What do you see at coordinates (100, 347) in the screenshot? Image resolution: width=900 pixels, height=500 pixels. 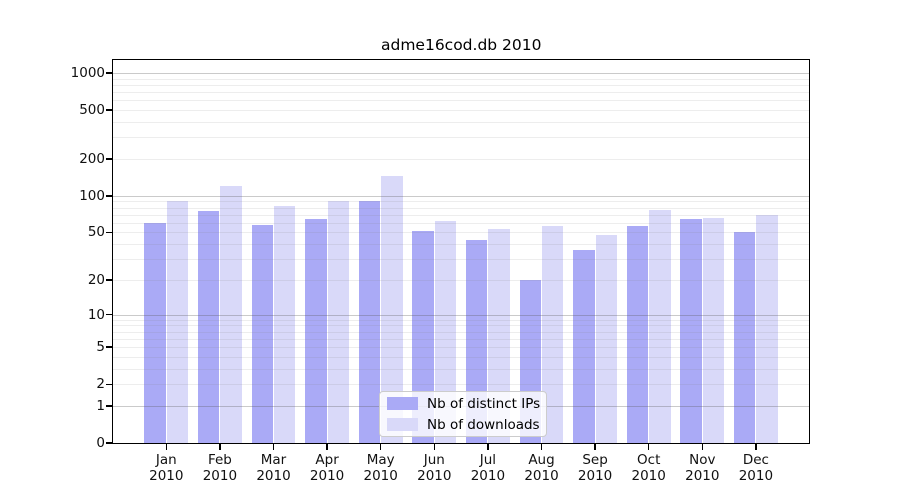 I see `y-tick-label: 5` at bounding box center [100, 347].